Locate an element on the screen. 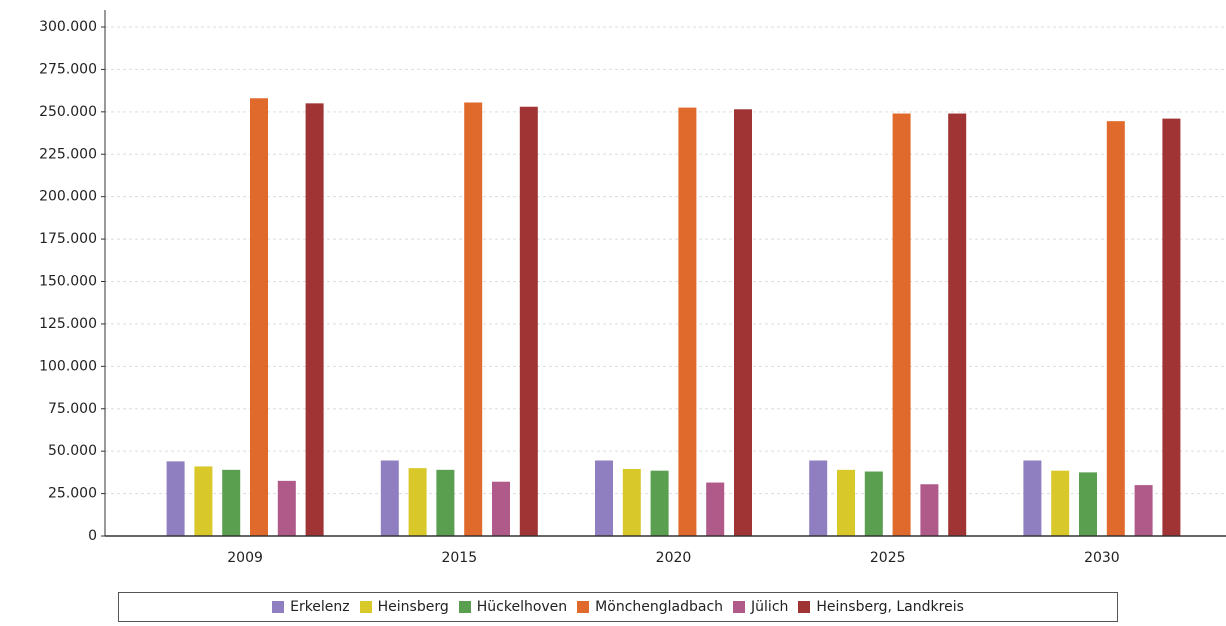  y-tick-label: 125.000 is located at coordinates (68, 324).